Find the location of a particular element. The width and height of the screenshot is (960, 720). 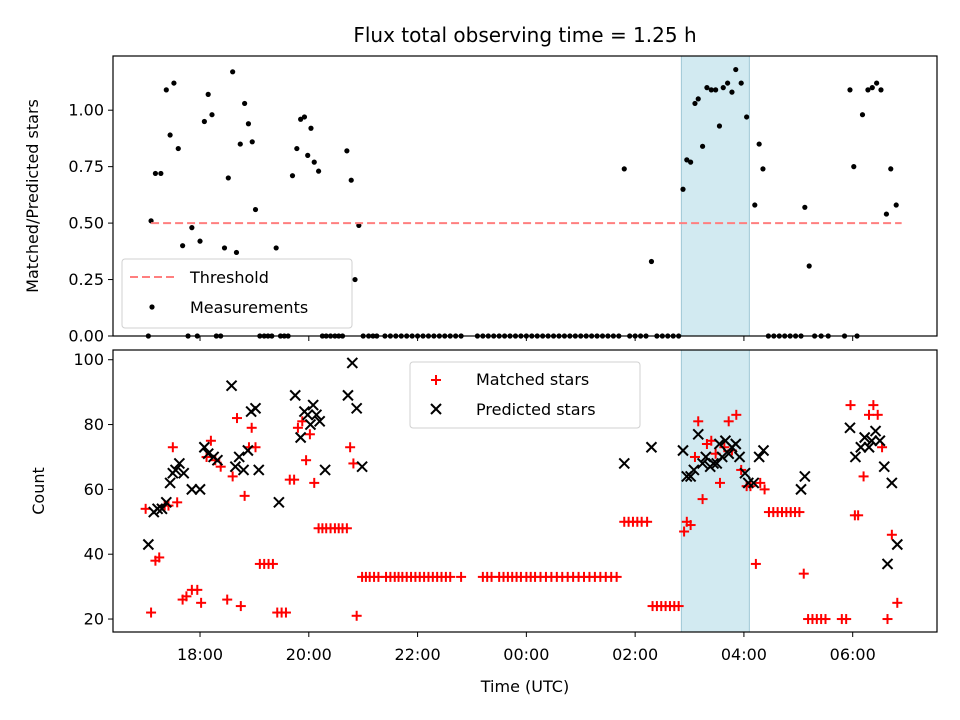

bottom-x-ticks: 18:00 20:00 22:00 00:00 02:00 04:00 06:00 is located at coordinates (526, 648).